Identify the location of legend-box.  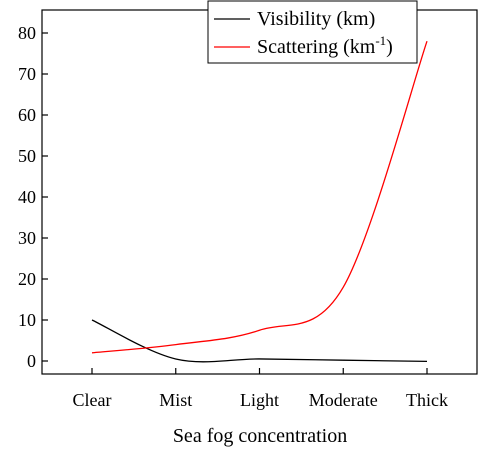
(312, 32).